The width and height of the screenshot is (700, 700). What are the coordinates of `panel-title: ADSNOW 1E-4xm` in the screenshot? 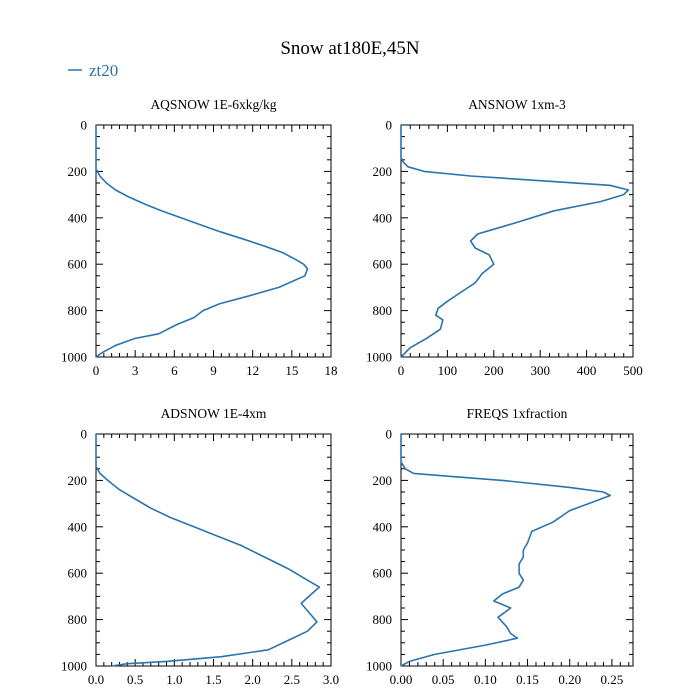 It's located at (214, 413).